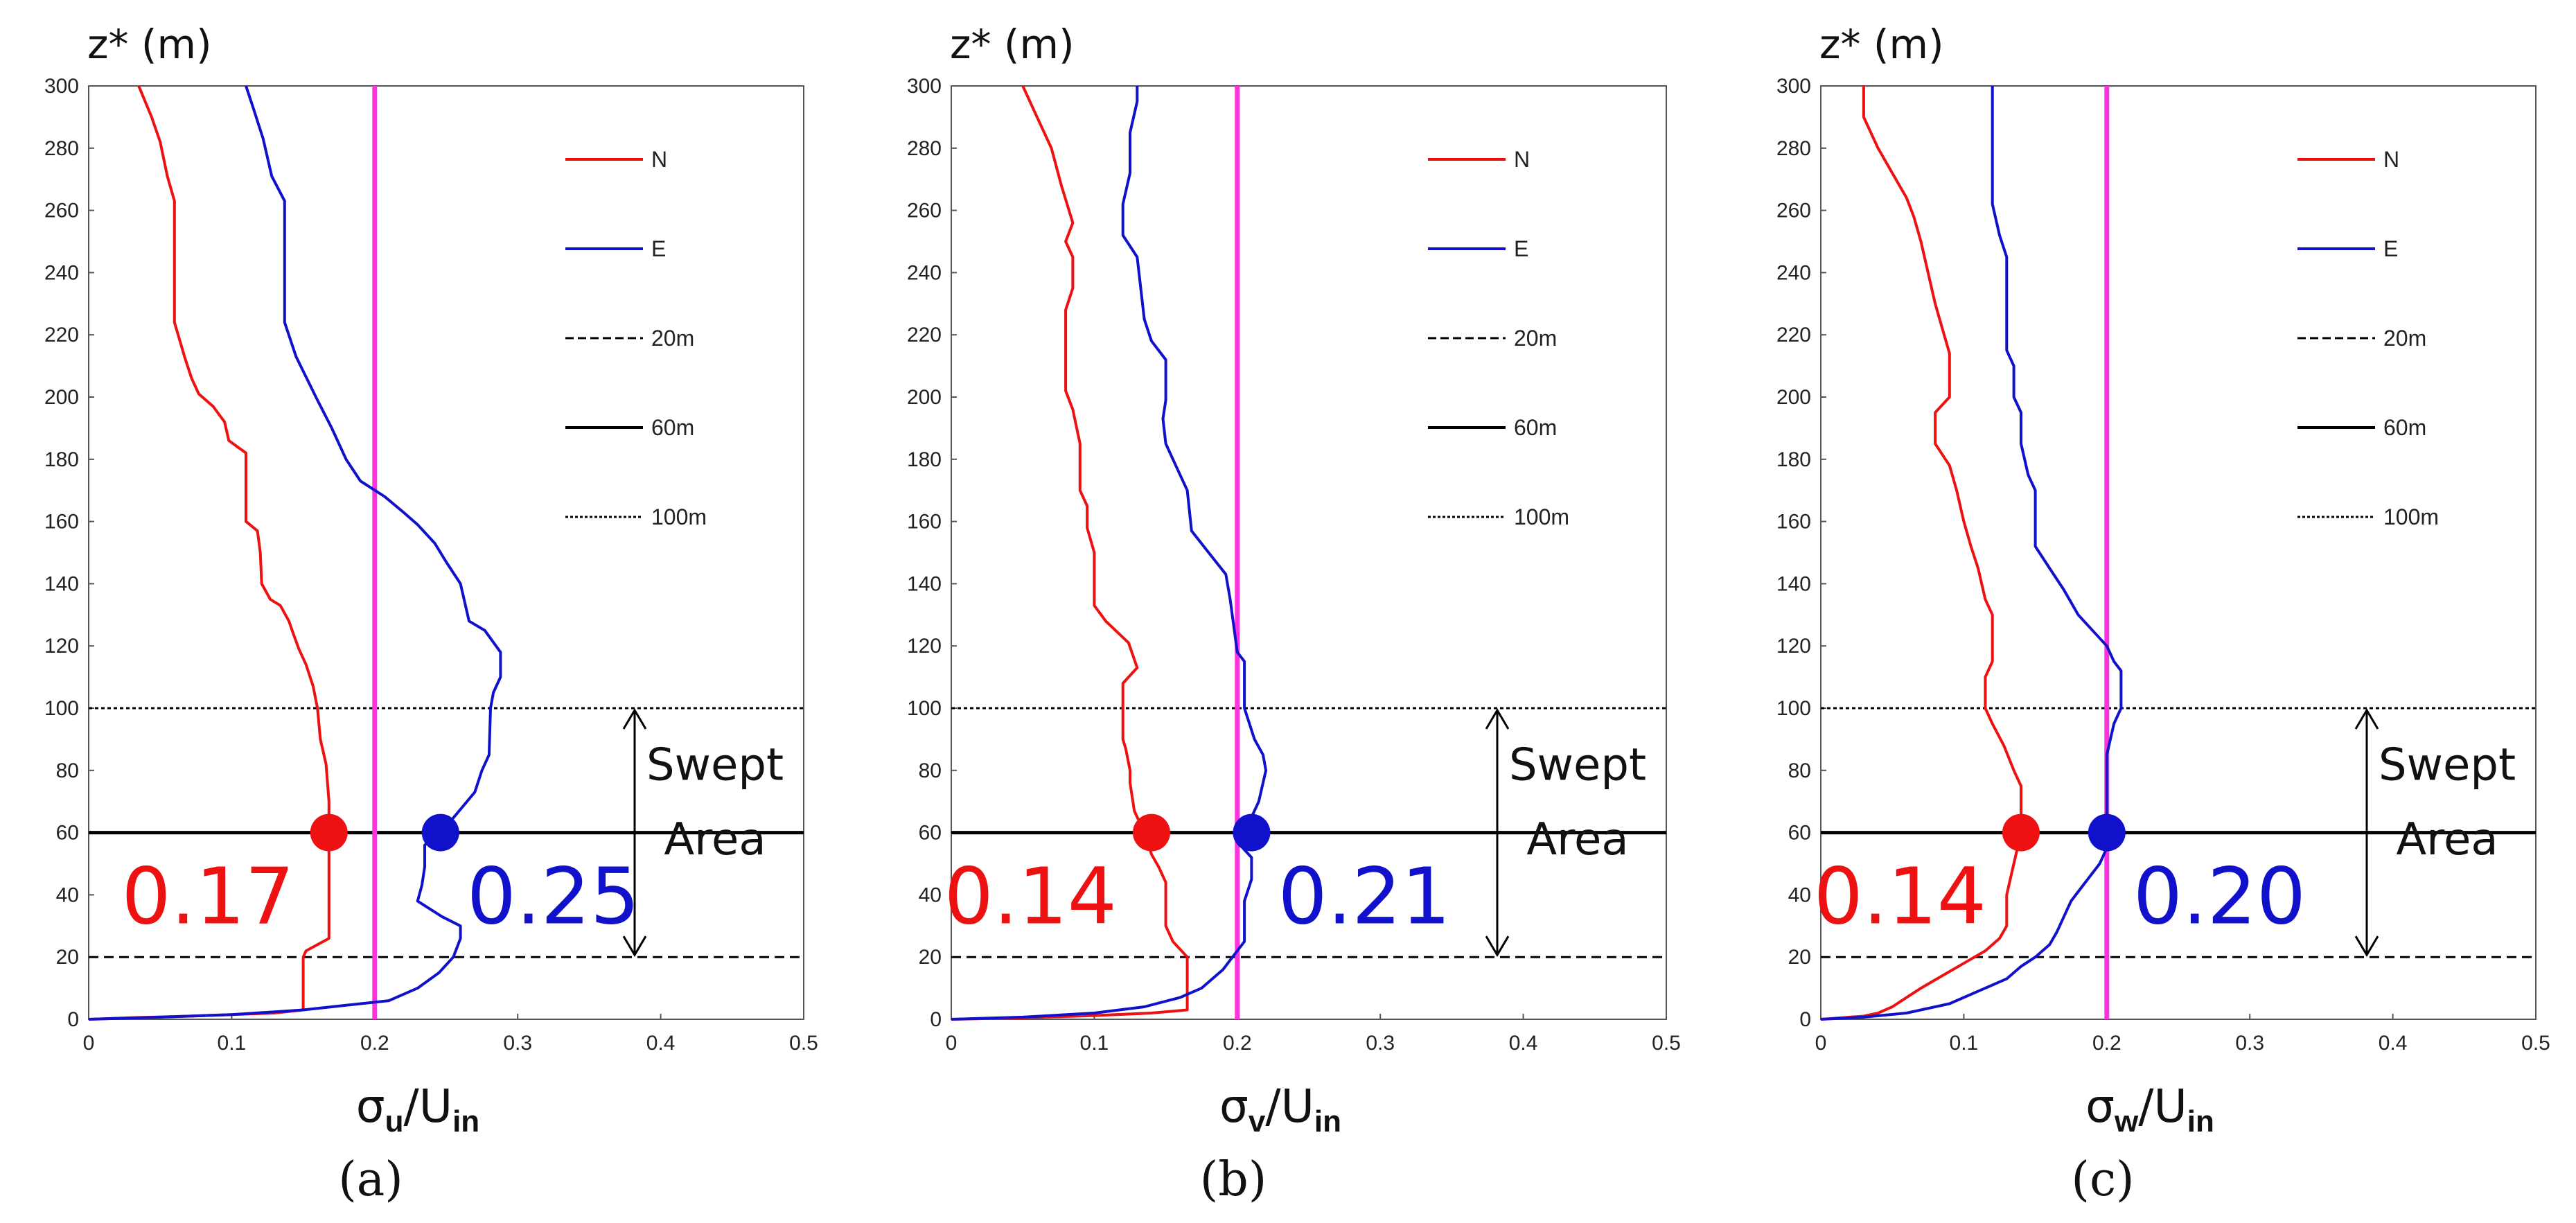  What do you see at coordinates (1794, 522) in the screenshot?
I see `y-tick-label: 160` at bounding box center [1794, 522].